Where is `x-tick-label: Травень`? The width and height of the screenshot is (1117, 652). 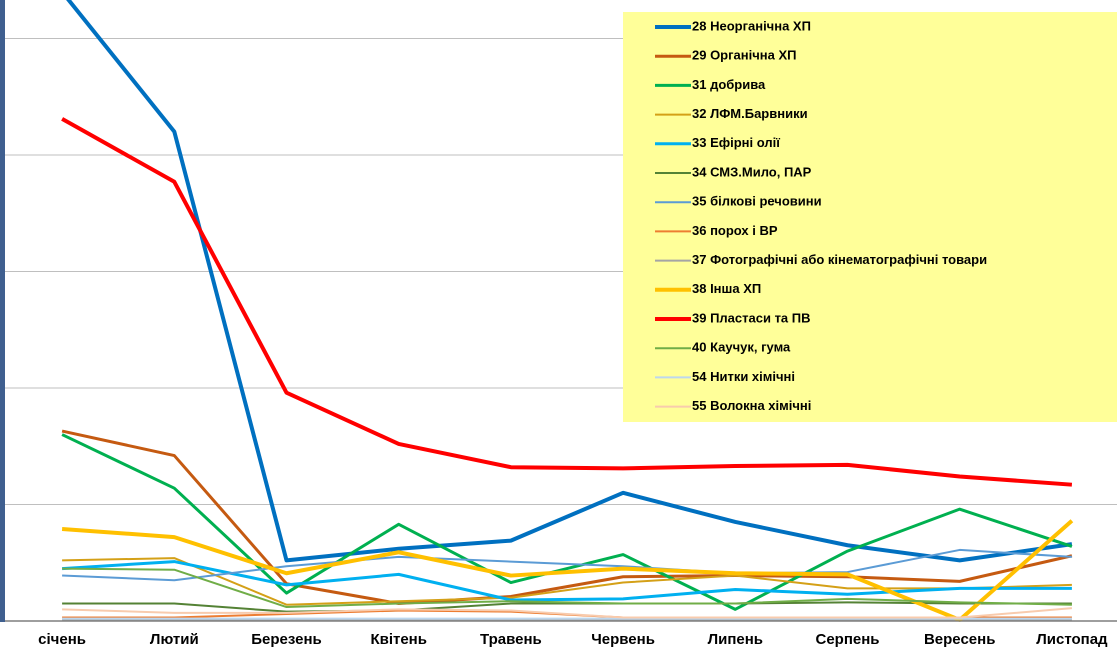
x-tick-label: Травень is located at coordinates (511, 639).